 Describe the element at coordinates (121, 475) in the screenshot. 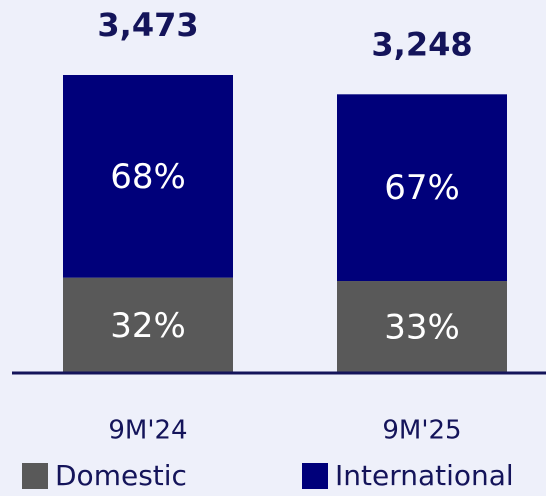

I see `legend-label: Domestic` at that location.